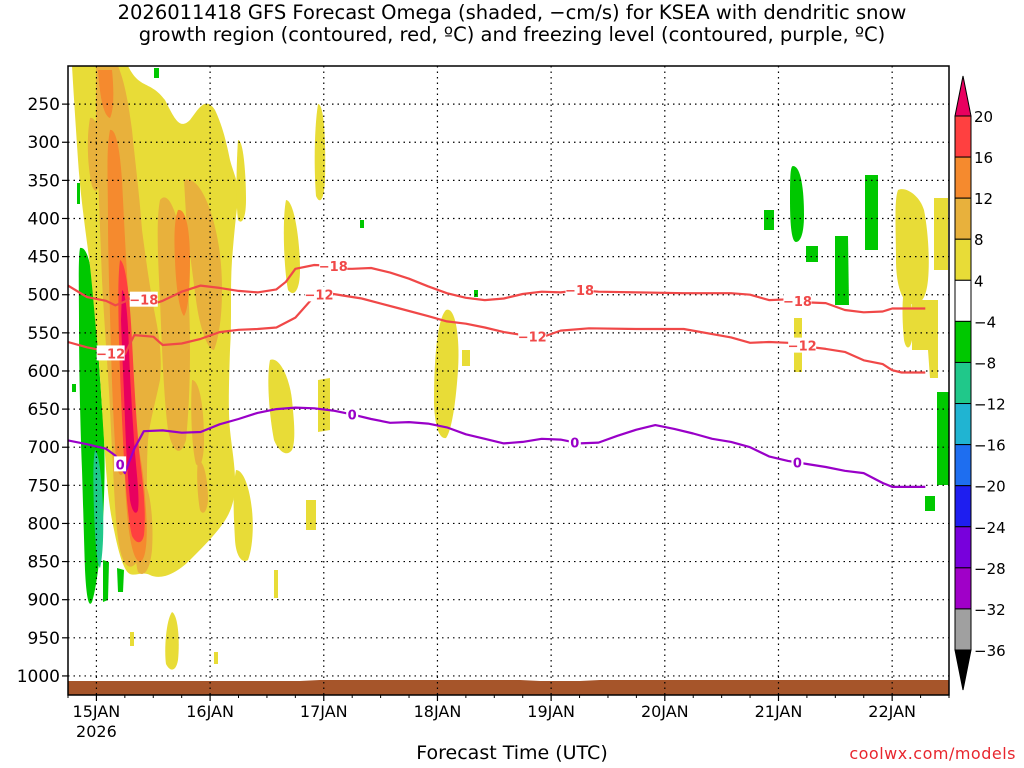 This screenshot has width=1024, height=768. Describe the element at coordinates (216, 658) in the screenshot. I see `omega-patch-yellow-drip2` at that location.